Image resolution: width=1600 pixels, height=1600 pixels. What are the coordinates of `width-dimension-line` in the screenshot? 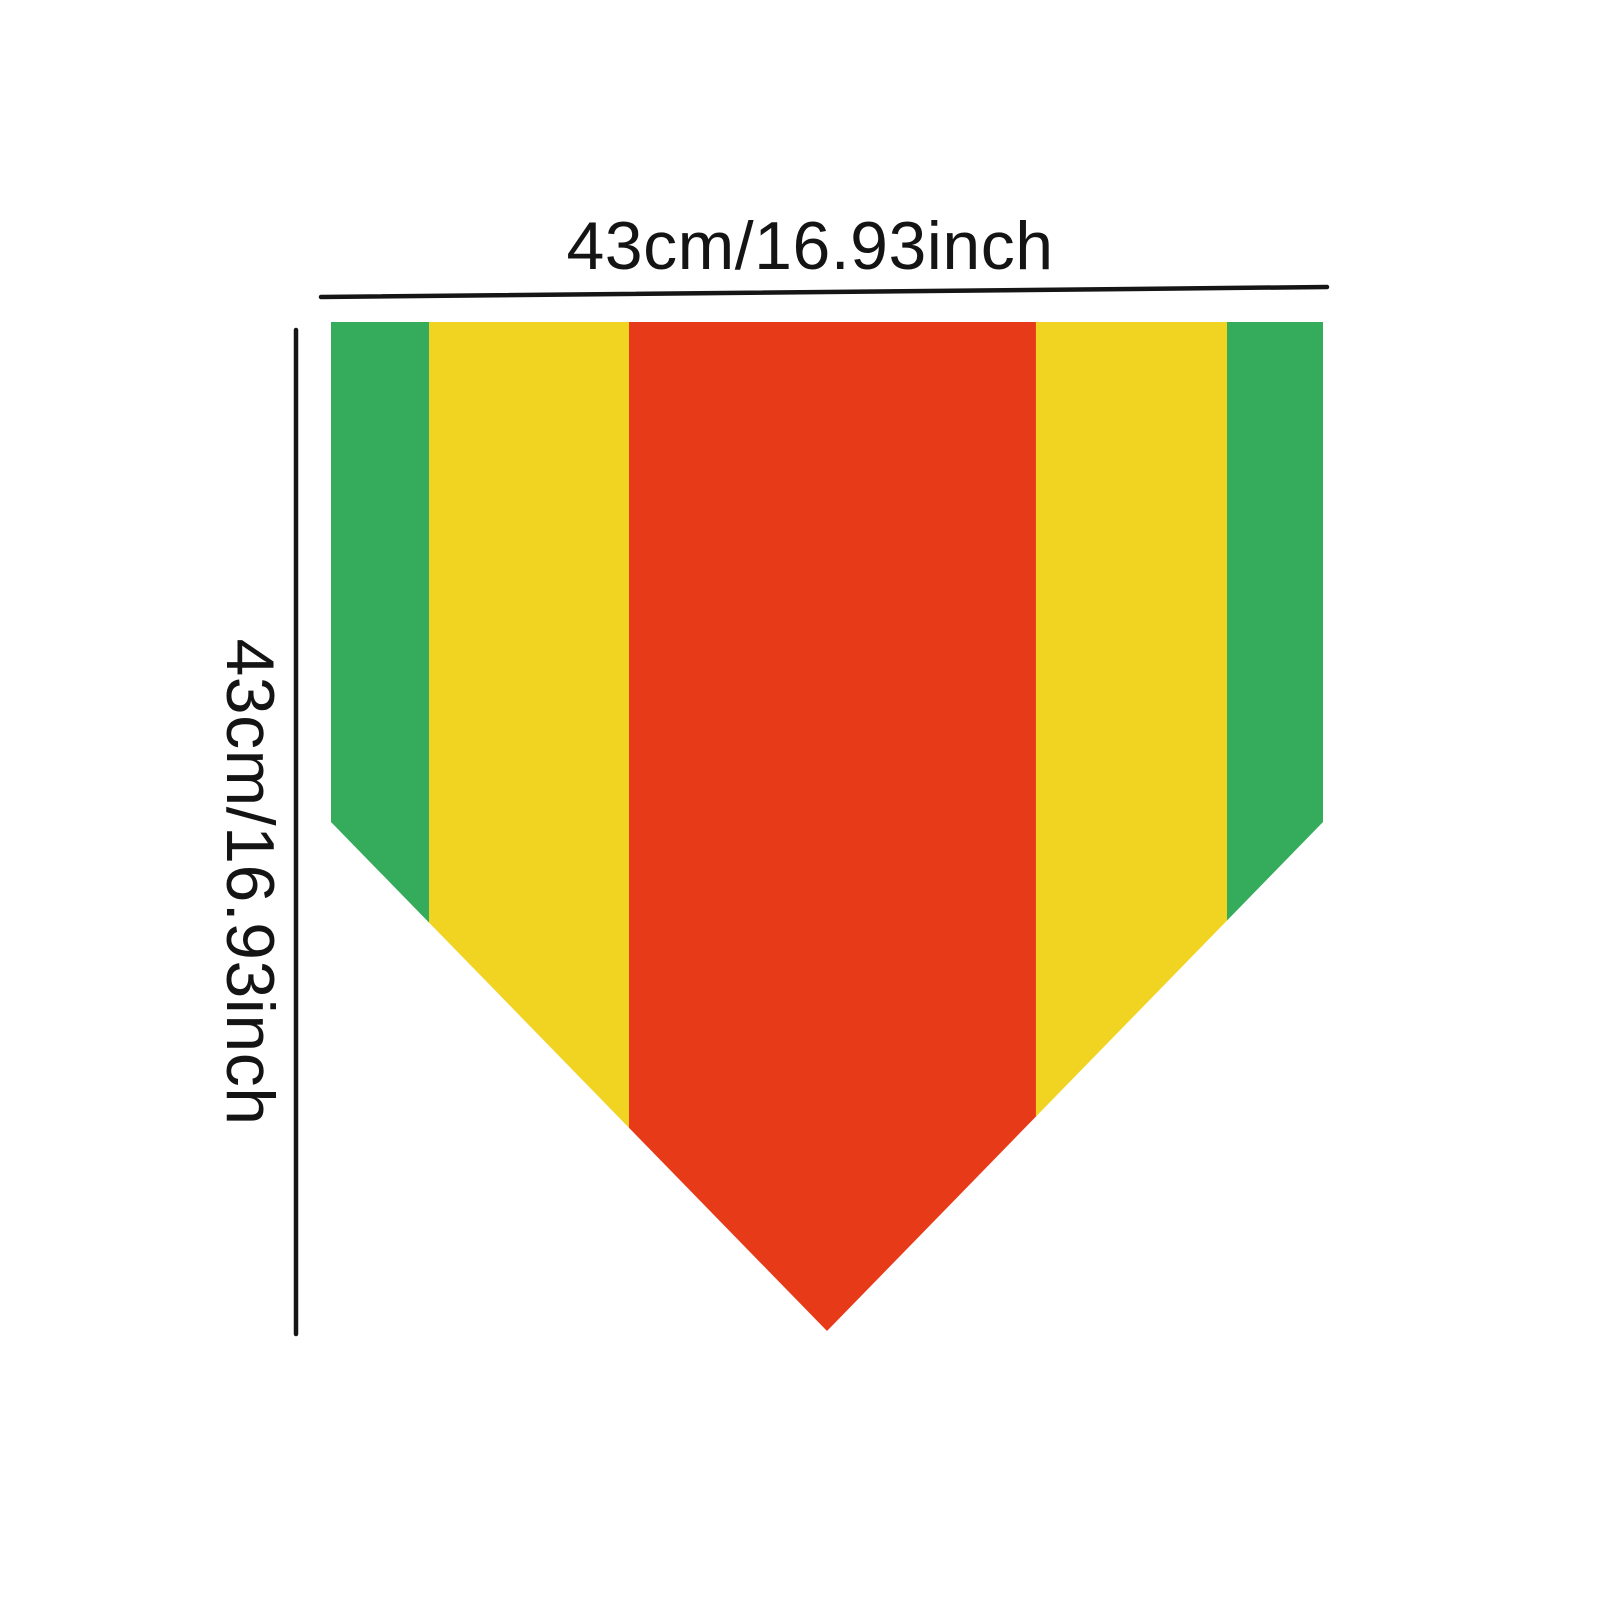 It's located at (824, 292).